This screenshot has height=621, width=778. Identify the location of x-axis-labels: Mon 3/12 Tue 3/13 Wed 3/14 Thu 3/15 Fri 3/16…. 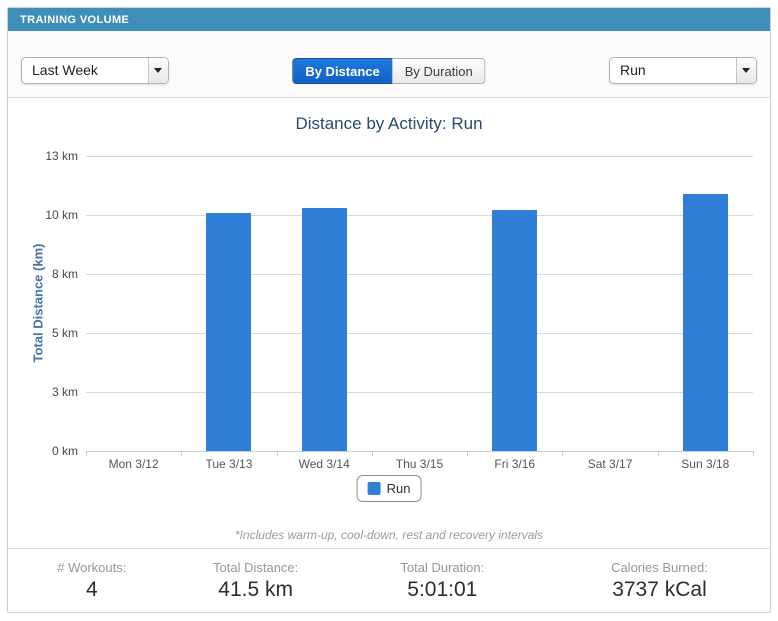
(419, 464).